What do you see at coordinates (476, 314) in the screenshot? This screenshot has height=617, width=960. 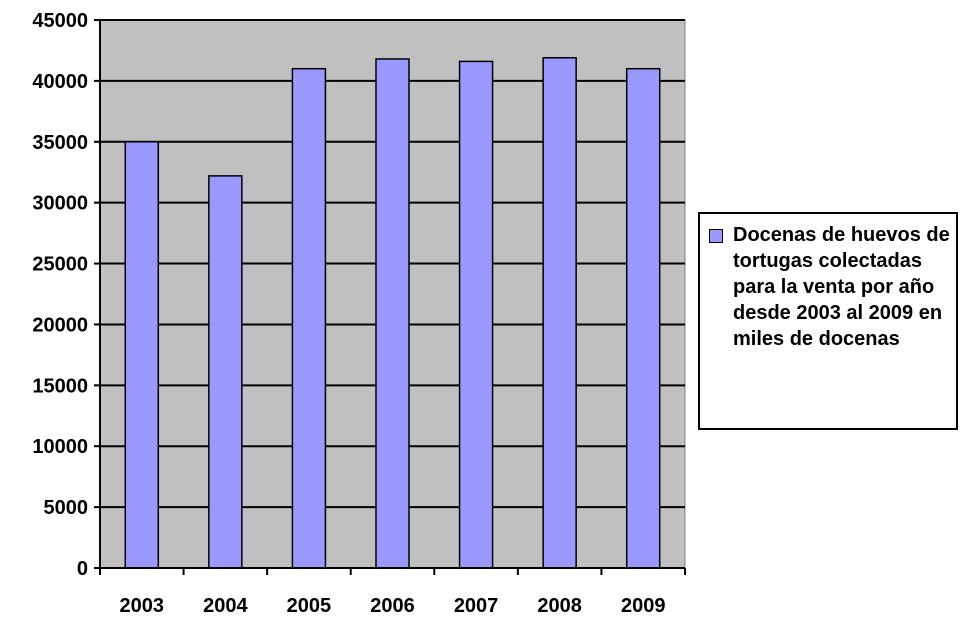 I see `bar-2007` at bounding box center [476, 314].